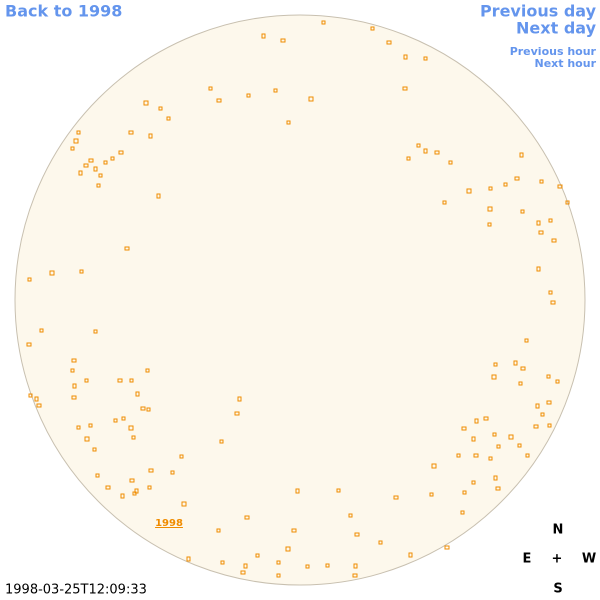  I want to click on compass-east: E, so click(527, 559).